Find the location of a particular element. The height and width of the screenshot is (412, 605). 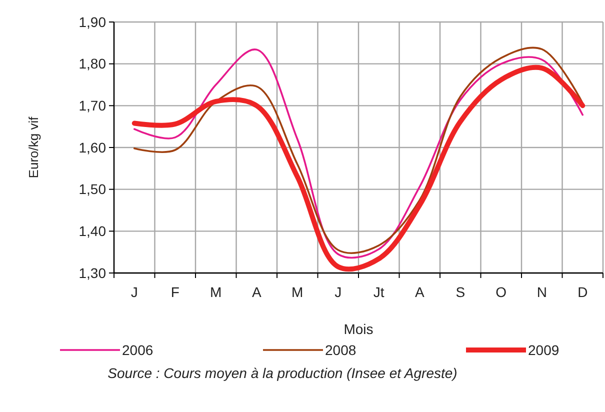

y-tick-label: 1,30 is located at coordinates (92, 272).